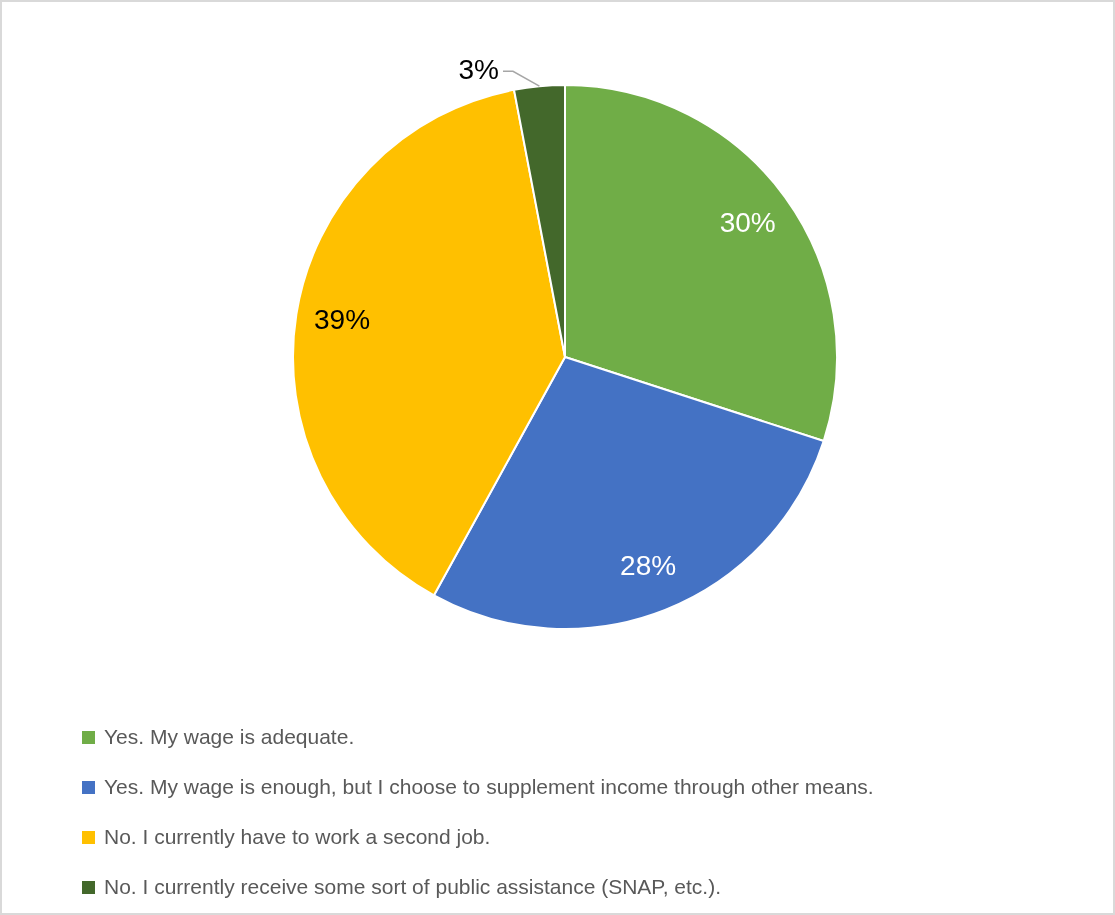 The width and height of the screenshot is (1115, 915). What do you see at coordinates (648, 565) in the screenshot?
I see `data-label: 28%` at bounding box center [648, 565].